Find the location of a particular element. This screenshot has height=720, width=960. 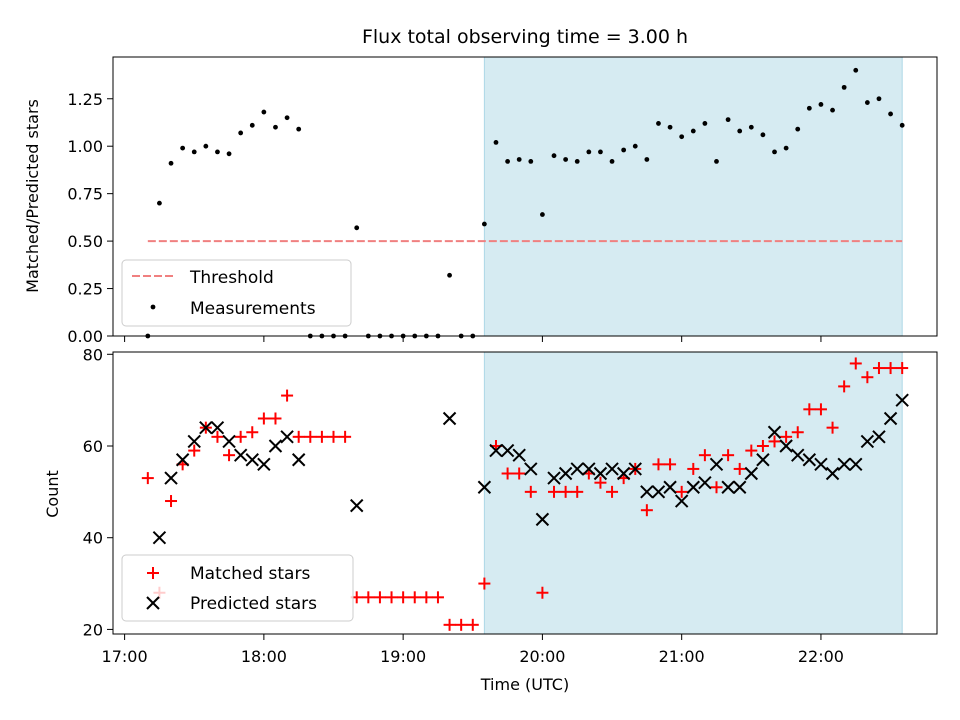

ratio-x-ticks is located at coordinates (473, 339).